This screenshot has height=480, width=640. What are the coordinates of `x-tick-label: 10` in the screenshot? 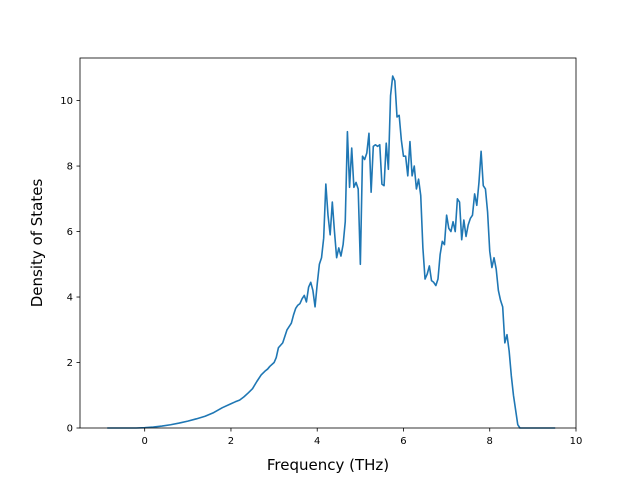 It's located at (576, 441).